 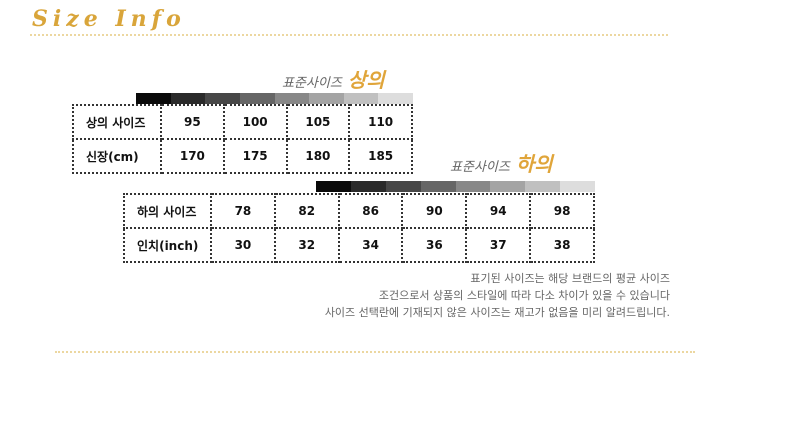 I want to click on table-row: 상의 사이즈 95 100 105 110, so click(x=242, y=122).